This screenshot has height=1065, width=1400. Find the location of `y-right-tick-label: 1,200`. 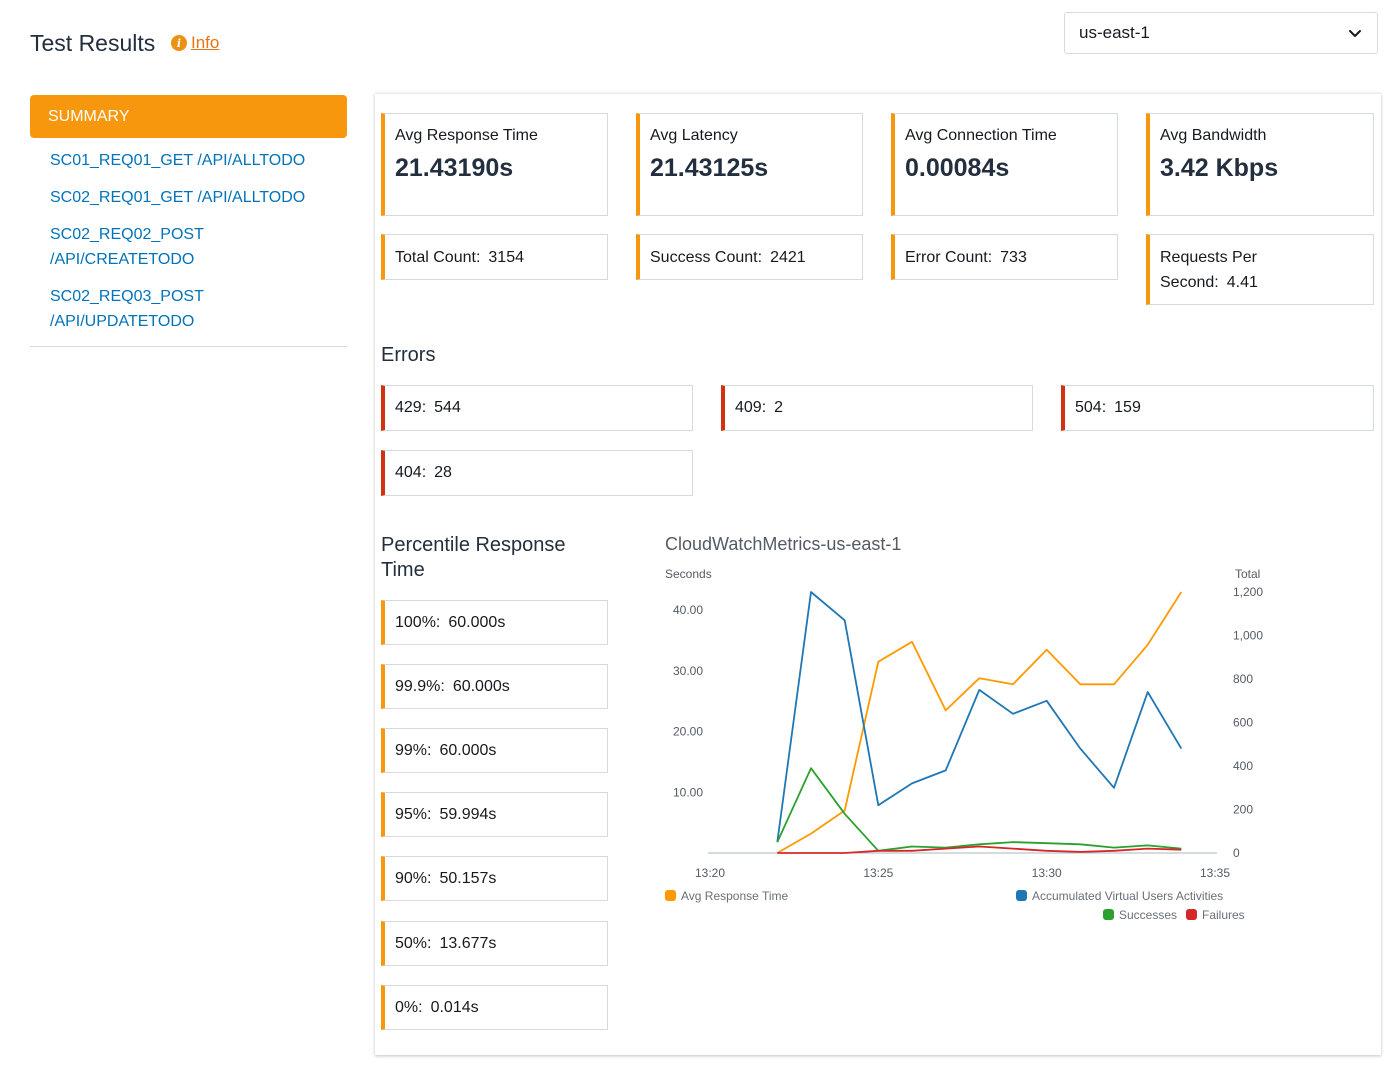

y-right-tick-label: 1,200 is located at coordinates (1248, 592).